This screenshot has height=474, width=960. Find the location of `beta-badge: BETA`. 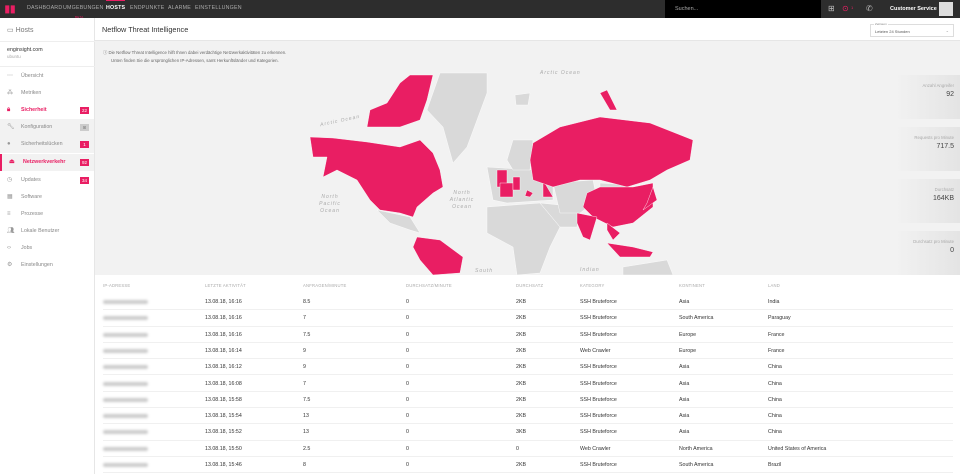

beta-badge: BETA is located at coordinates (79, 17).